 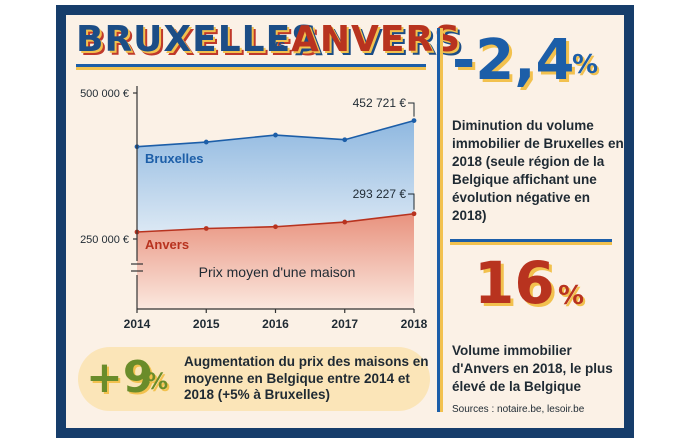 I want to click on series-label-bruxelles: Bruxelles, so click(x=174, y=158).